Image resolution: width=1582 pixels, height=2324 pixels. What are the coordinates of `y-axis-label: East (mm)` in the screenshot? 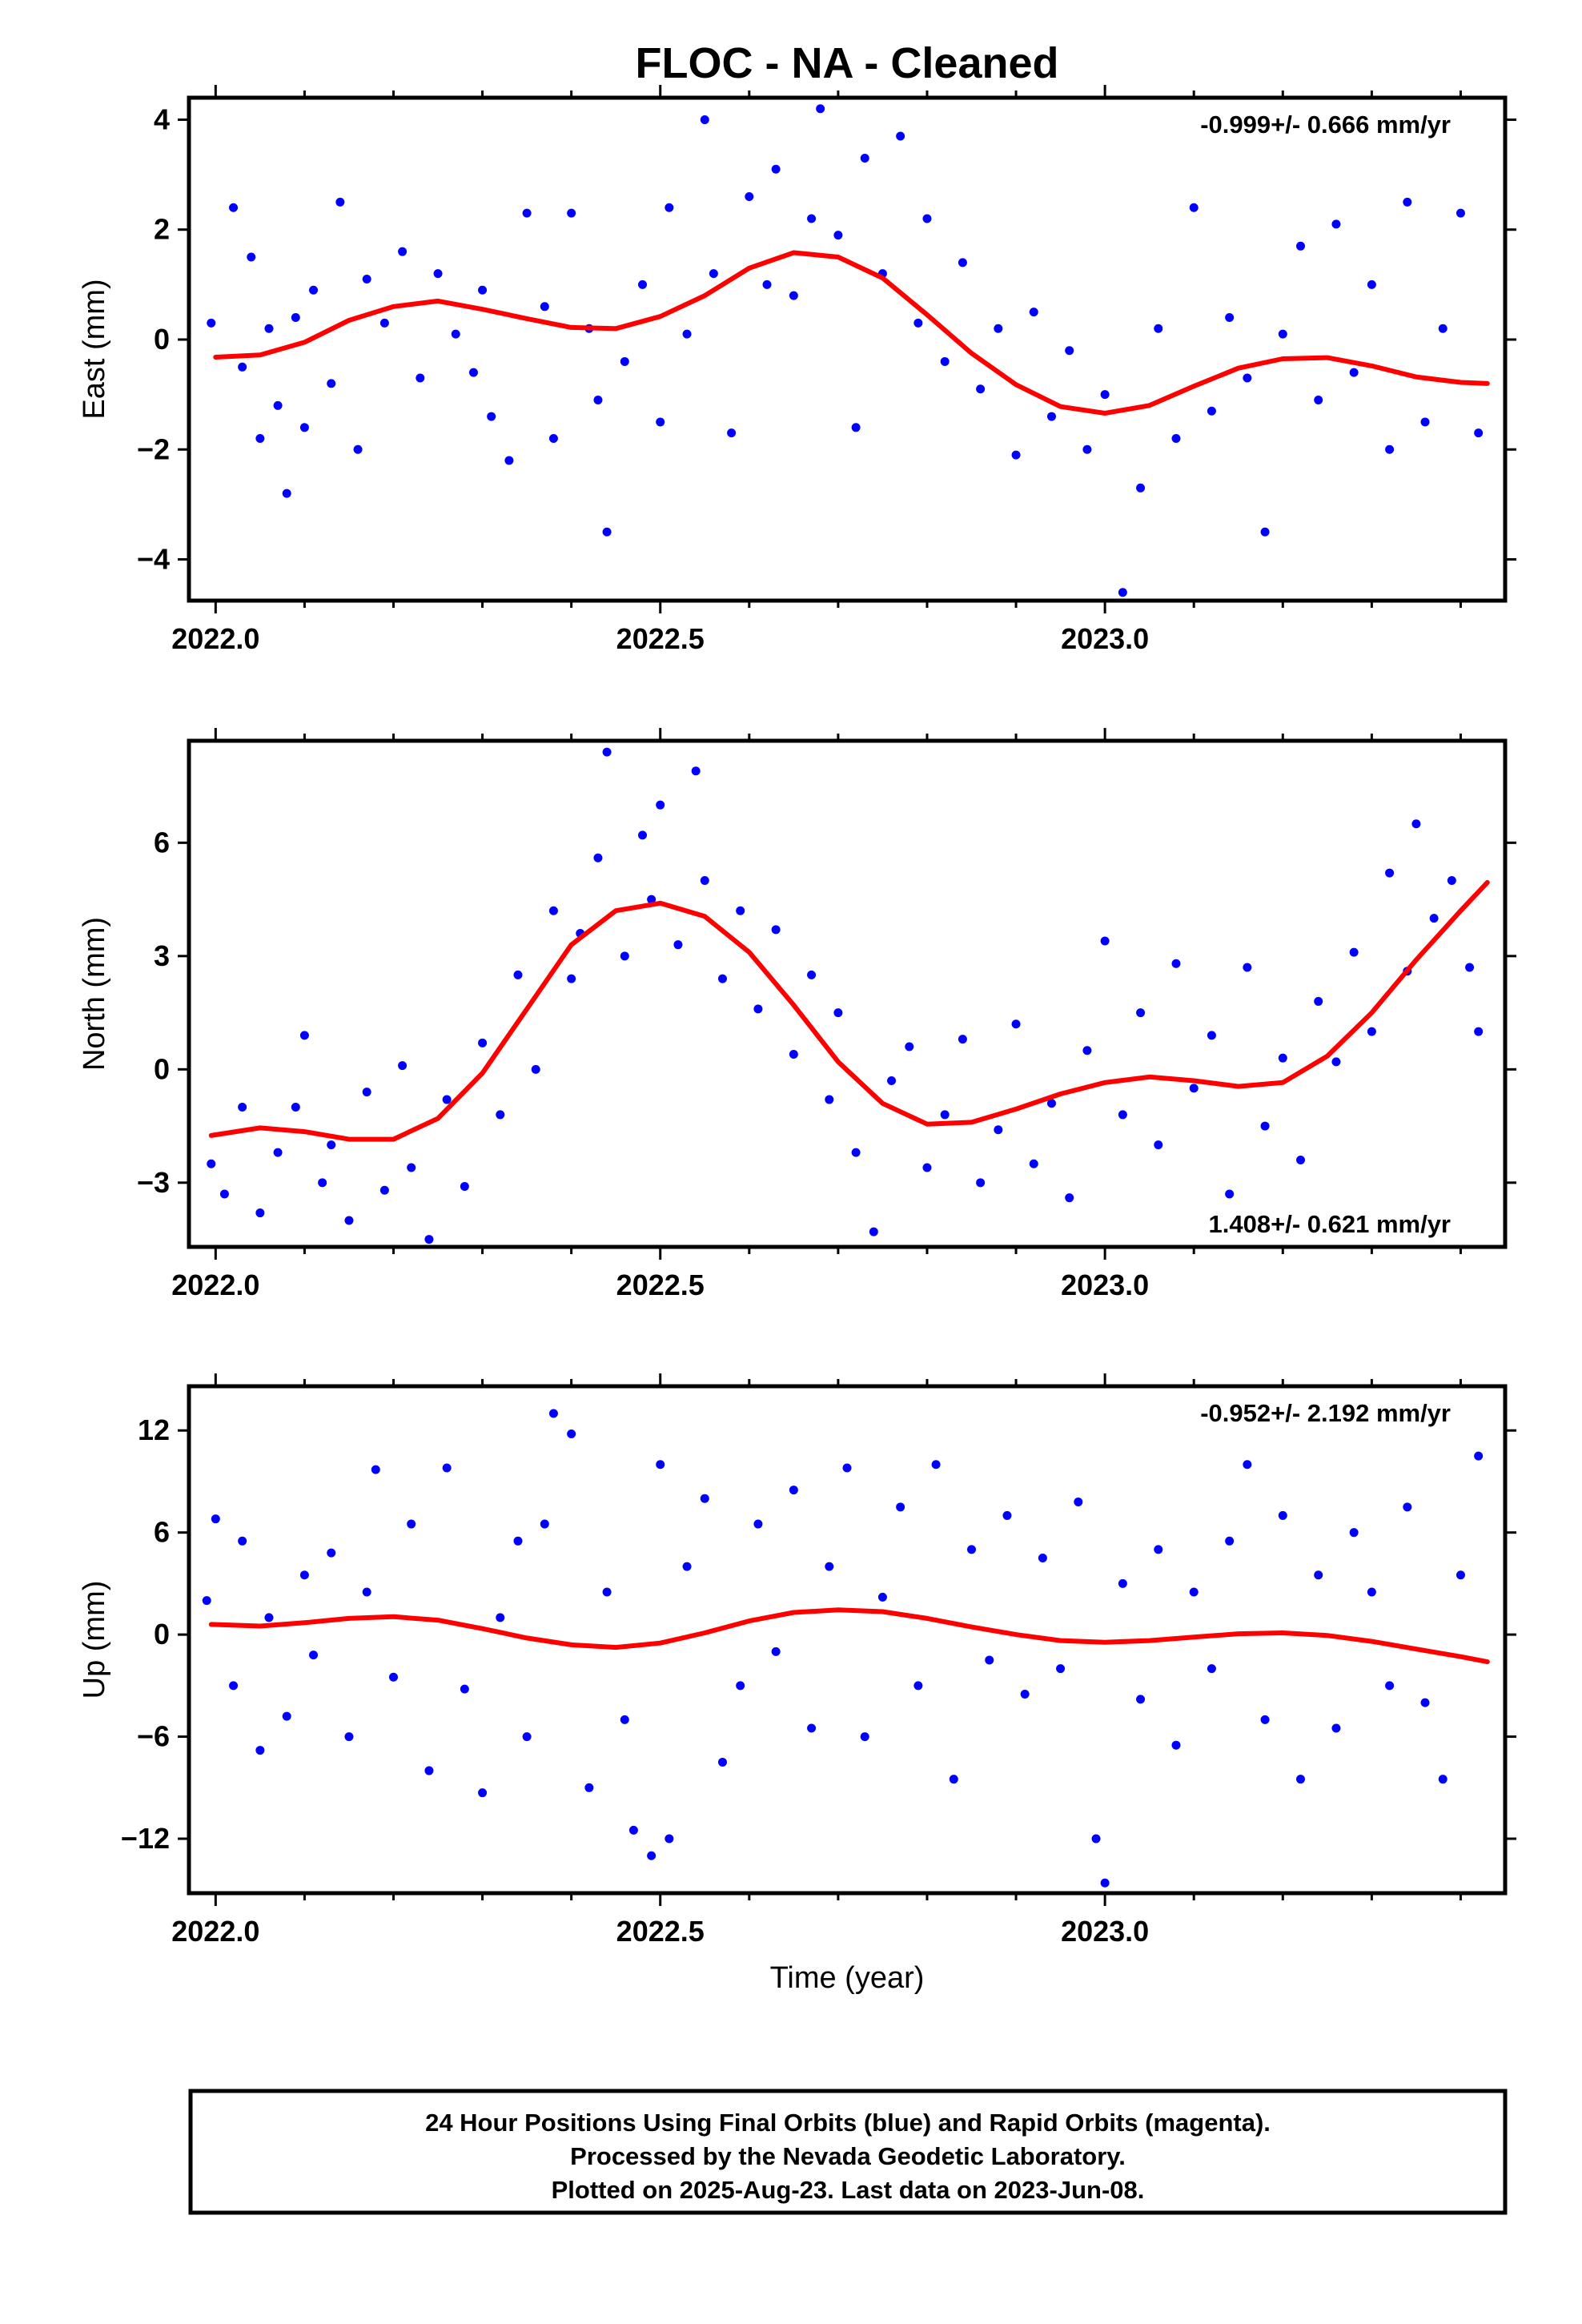 It's located at (94, 349).